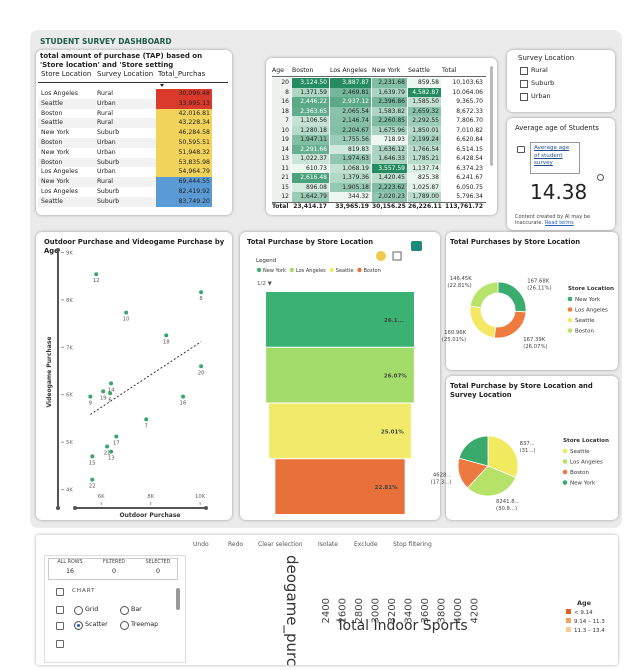 The height and width of the screenshot is (670, 643). I want to click on card-value: 14.38, so click(559, 192).